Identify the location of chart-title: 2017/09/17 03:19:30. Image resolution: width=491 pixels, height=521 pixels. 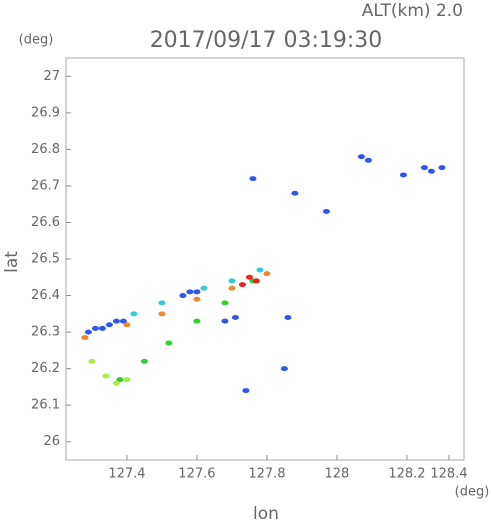
(266, 40).